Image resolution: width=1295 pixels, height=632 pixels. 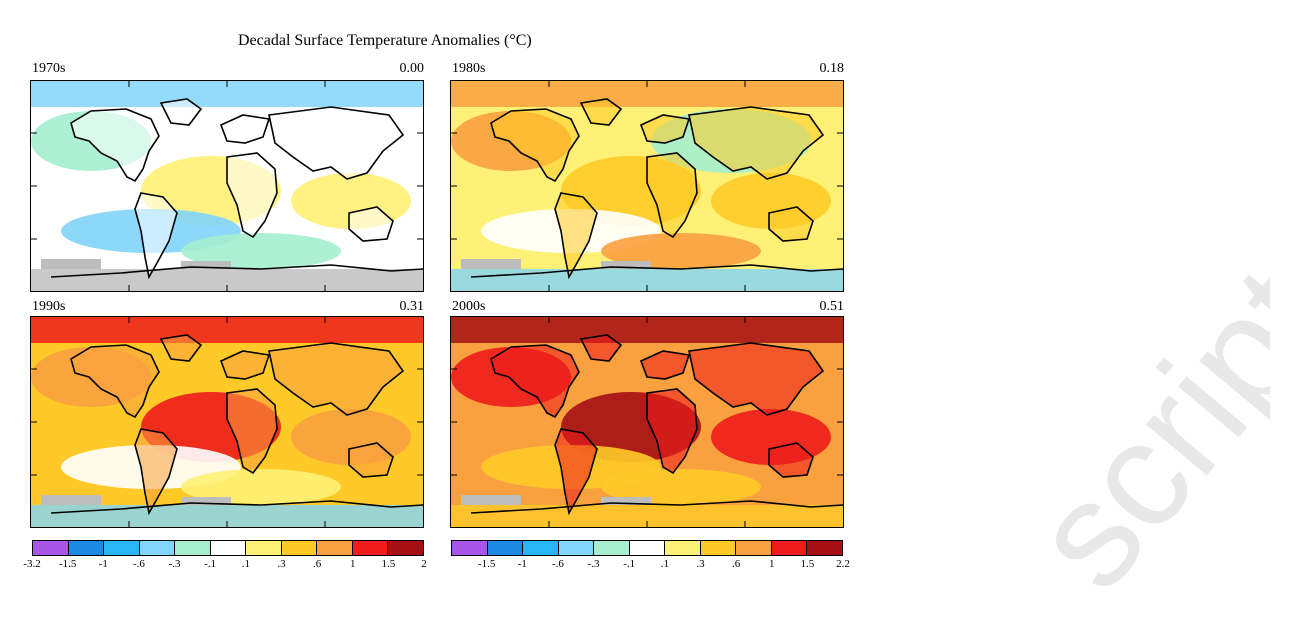 What do you see at coordinates (32, 564) in the screenshot?
I see `colorbar-tick-label: -3.2` at bounding box center [32, 564].